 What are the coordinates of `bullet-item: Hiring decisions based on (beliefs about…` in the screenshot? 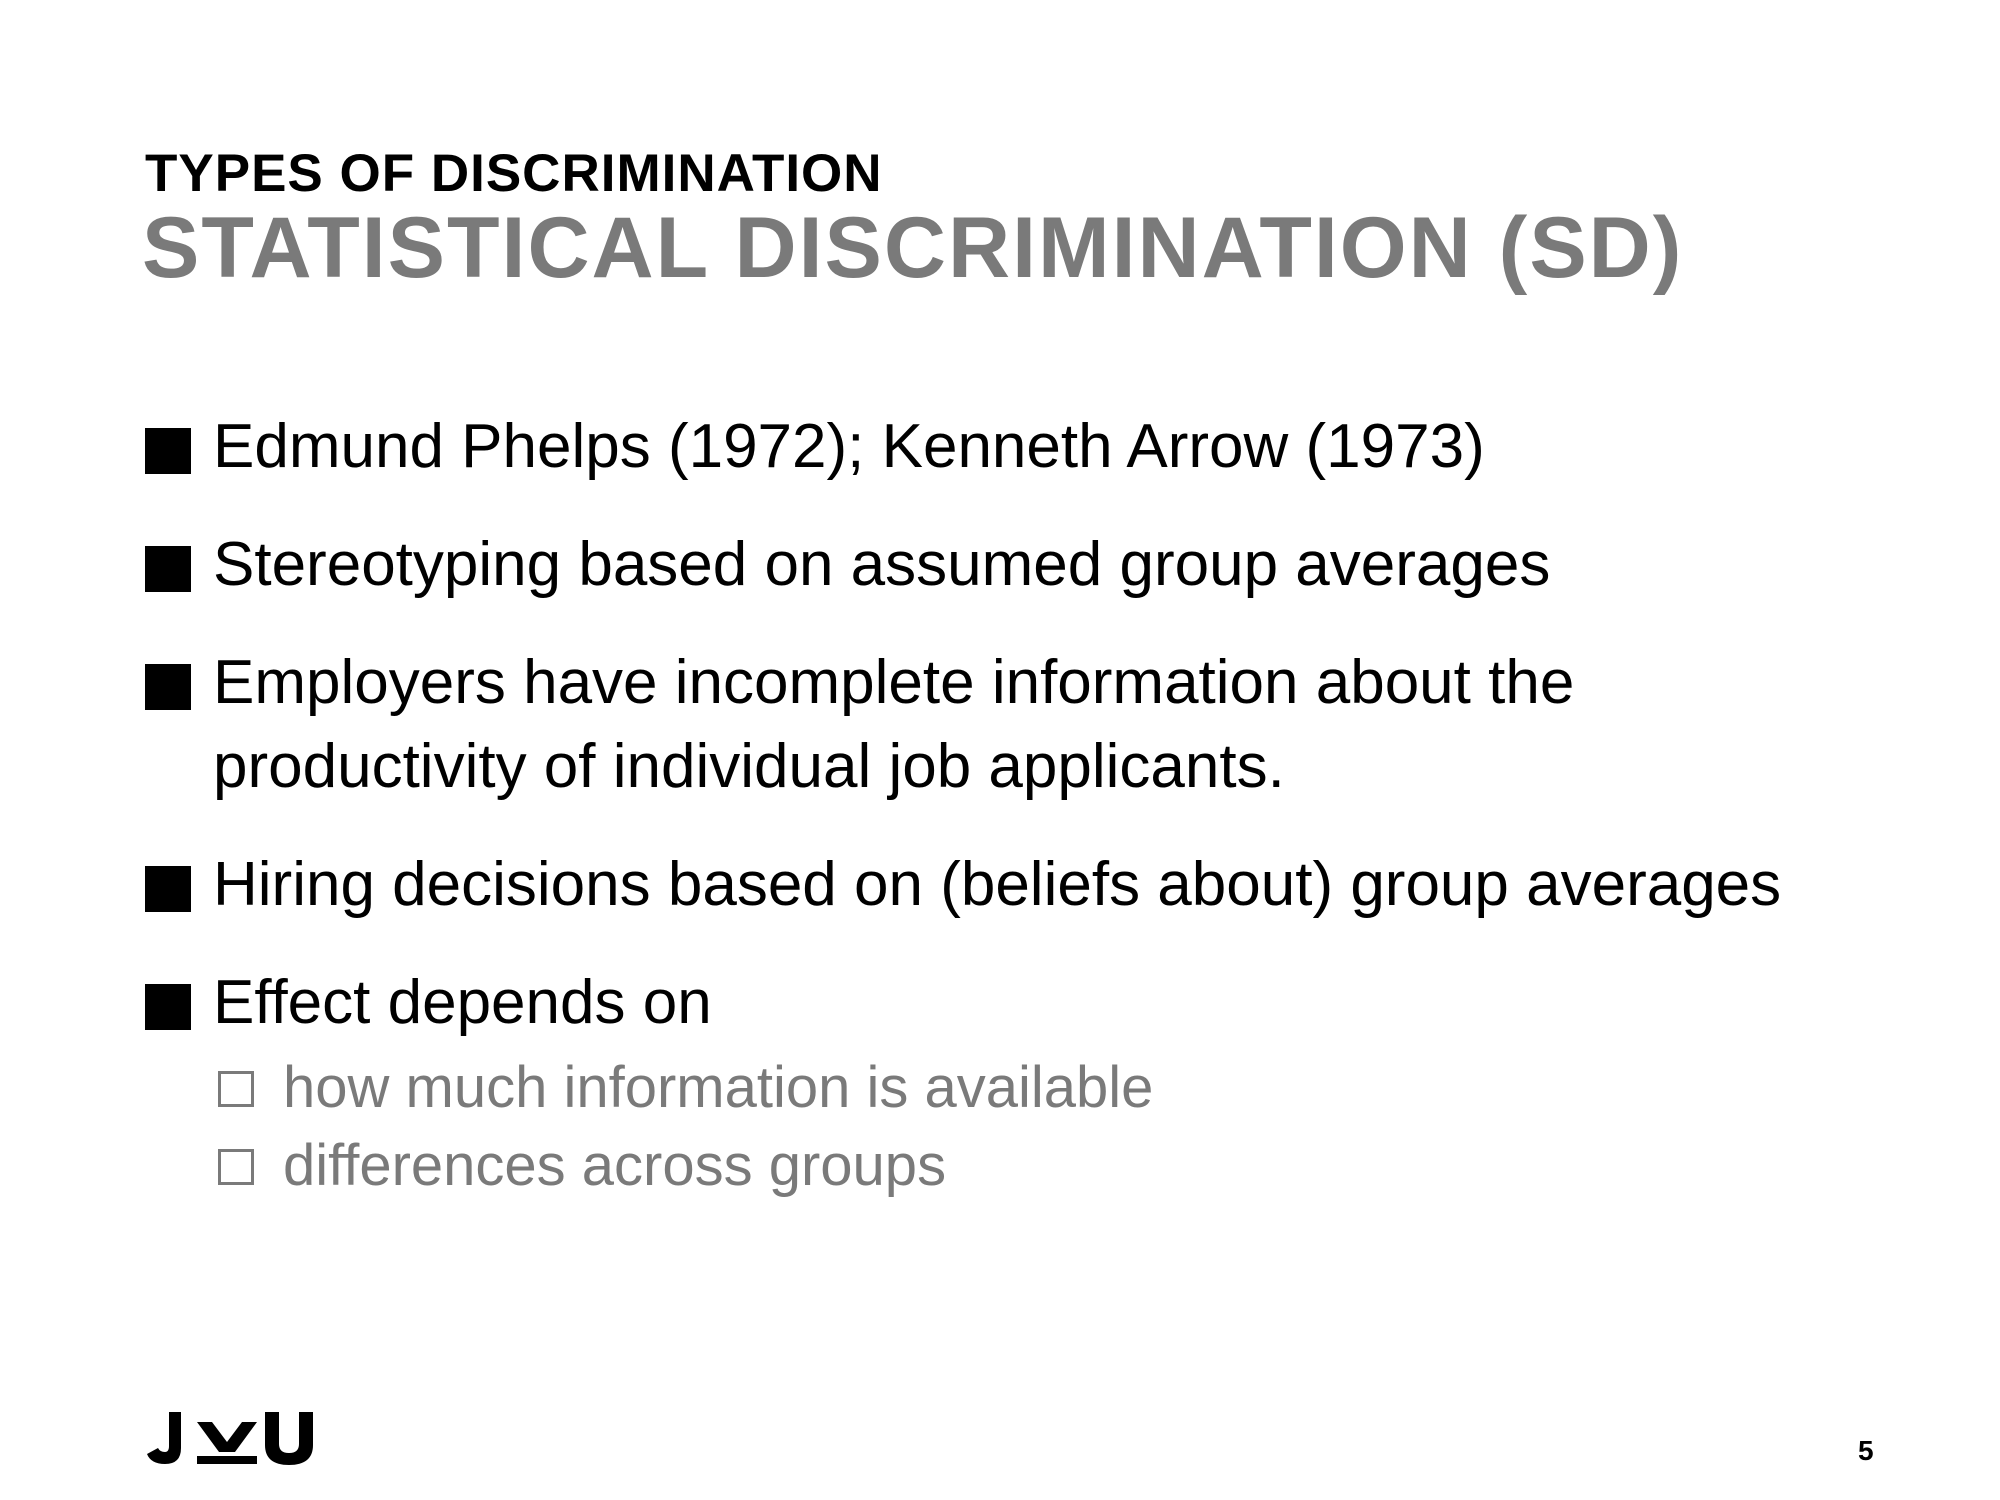 It's located at (1005, 885).